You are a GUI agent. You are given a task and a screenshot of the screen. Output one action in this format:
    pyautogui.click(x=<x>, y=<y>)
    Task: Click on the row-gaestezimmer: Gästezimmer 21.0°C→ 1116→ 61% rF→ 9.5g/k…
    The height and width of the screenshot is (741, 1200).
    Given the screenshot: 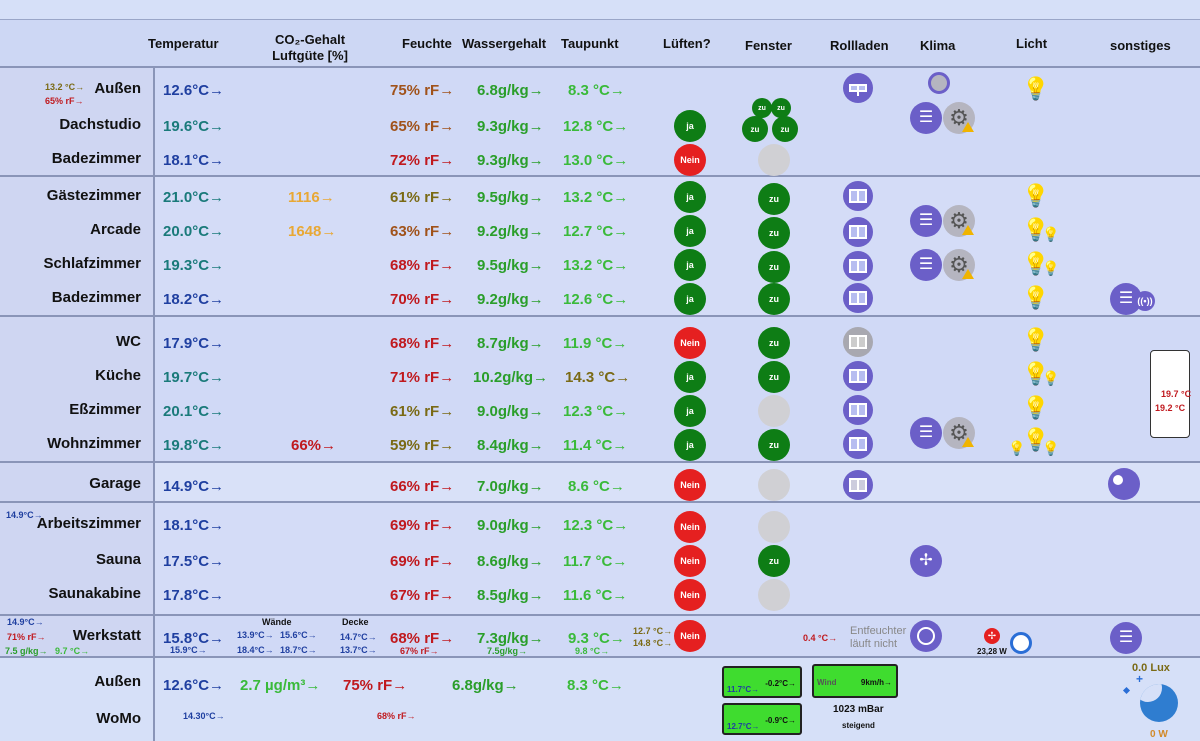 What is the action you would take?
    pyautogui.click(x=600, y=197)
    